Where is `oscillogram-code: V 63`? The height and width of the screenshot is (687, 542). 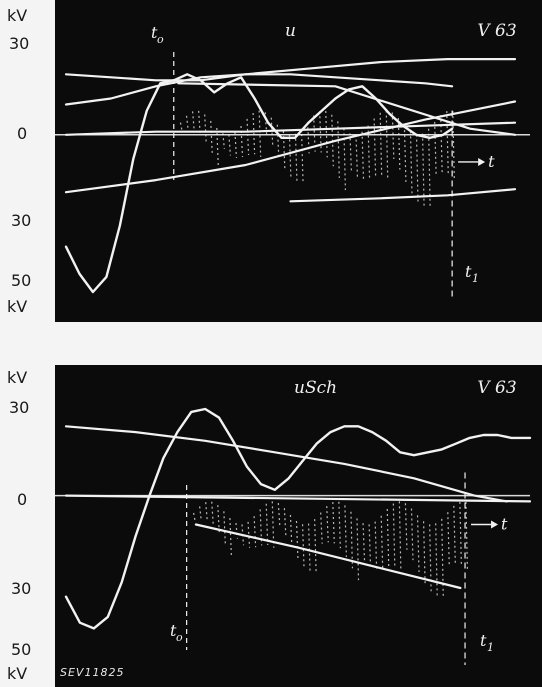
oscillogram-code: V 63 is located at coordinates (496, 31).